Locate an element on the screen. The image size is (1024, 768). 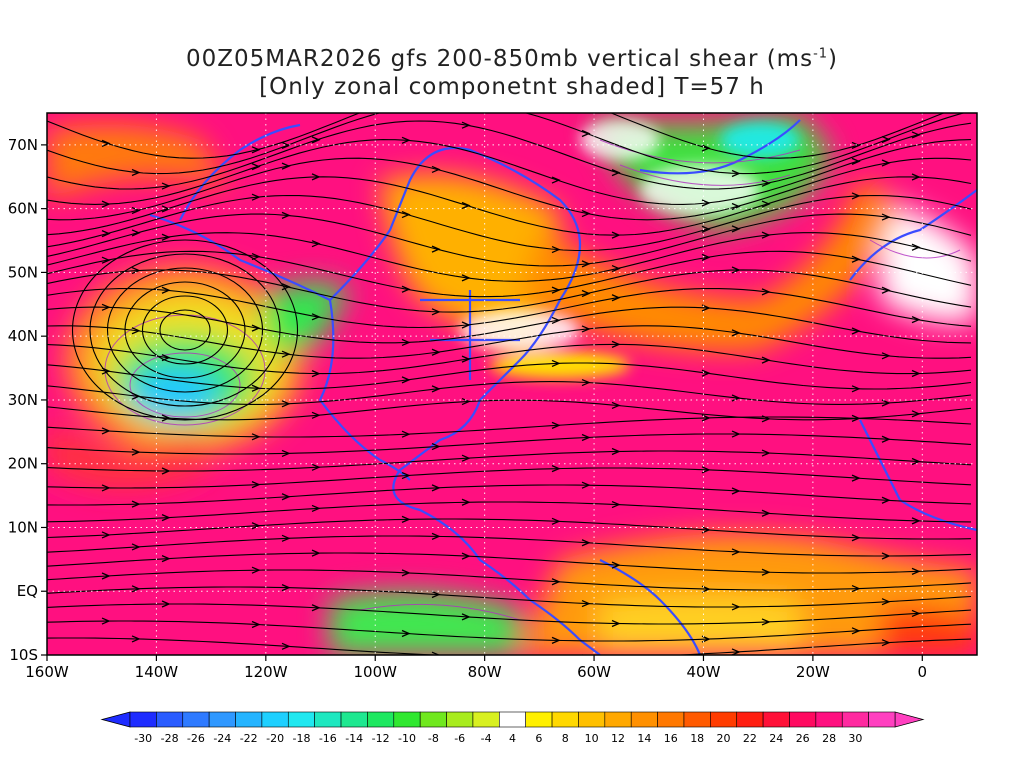
colorbar-label: 12 is located at coordinates (618, 738).